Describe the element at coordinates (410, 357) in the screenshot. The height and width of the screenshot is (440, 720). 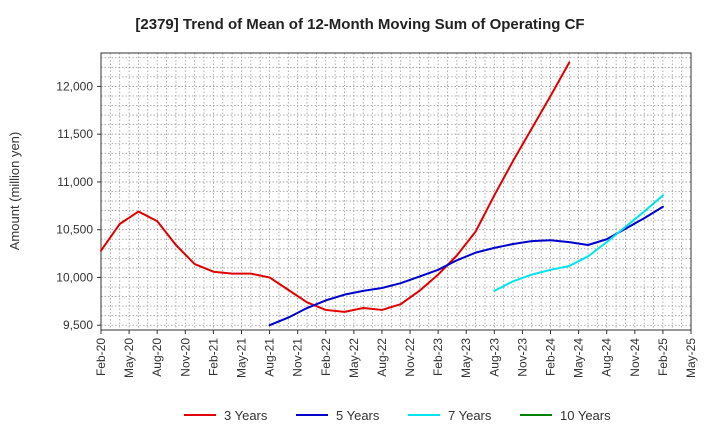
I see `x-tick-label: Nov-22` at that location.